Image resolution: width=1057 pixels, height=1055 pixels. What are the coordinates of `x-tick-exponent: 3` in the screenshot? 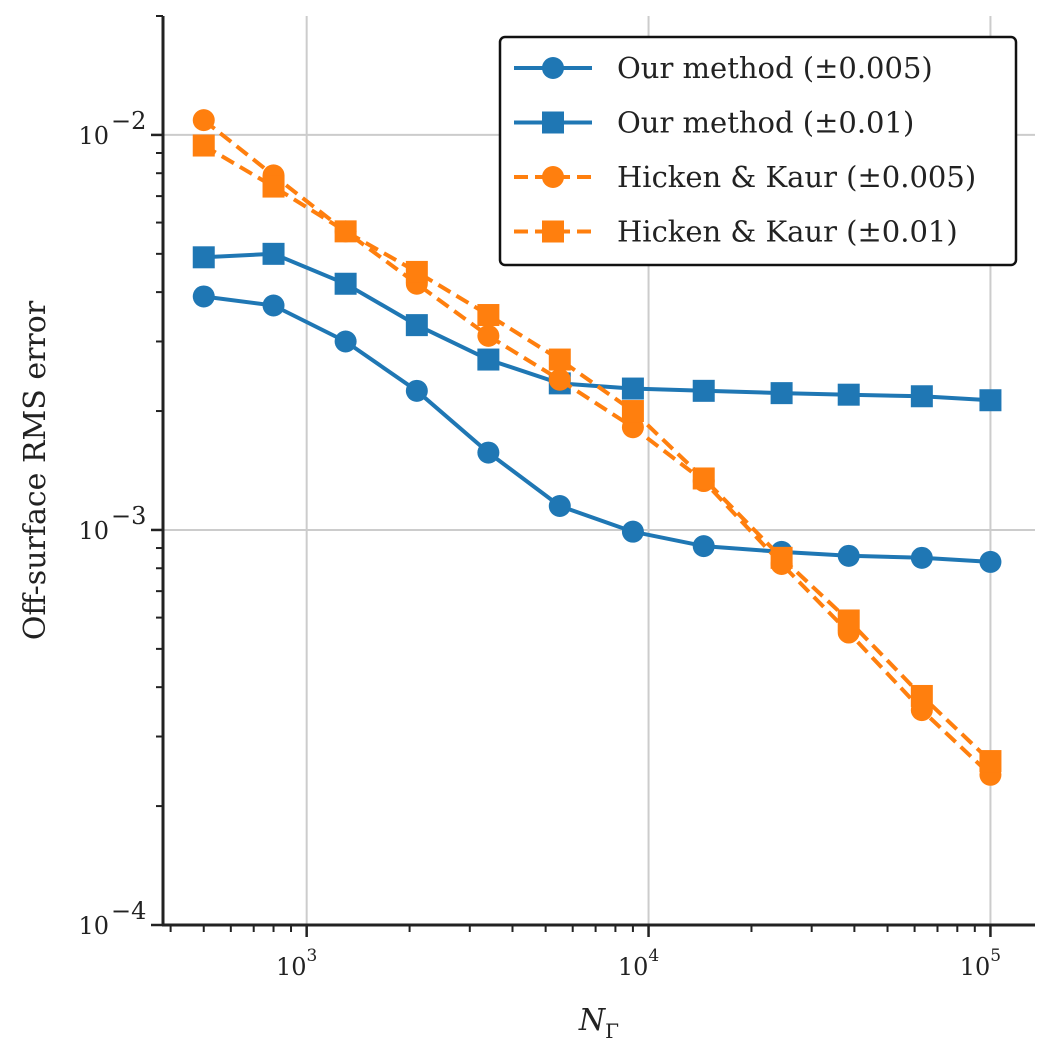 It's located at (312, 956).